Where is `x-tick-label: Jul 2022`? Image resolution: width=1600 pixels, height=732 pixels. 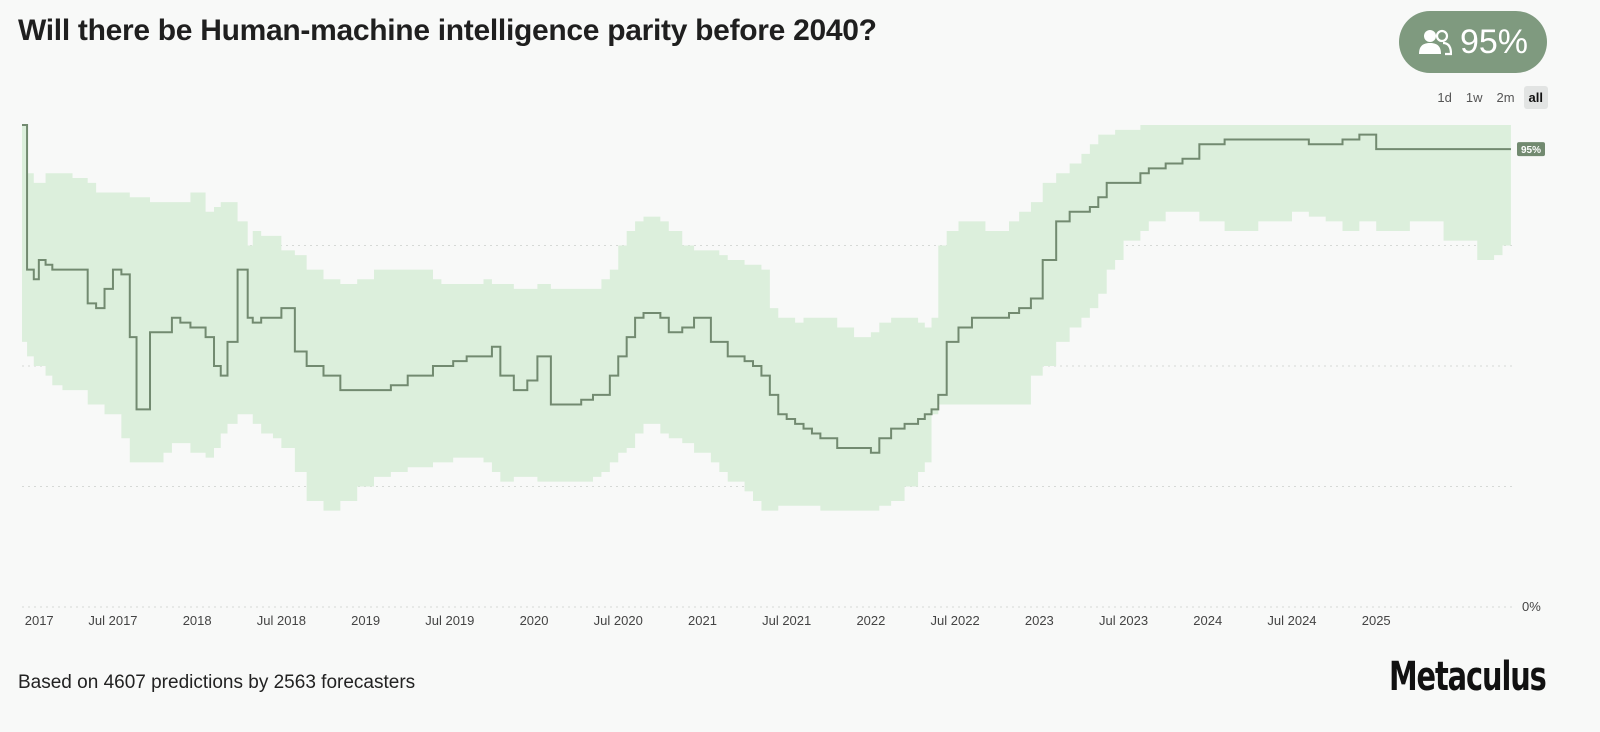
x-tick-label: Jul 2022 is located at coordinates (955, 620).